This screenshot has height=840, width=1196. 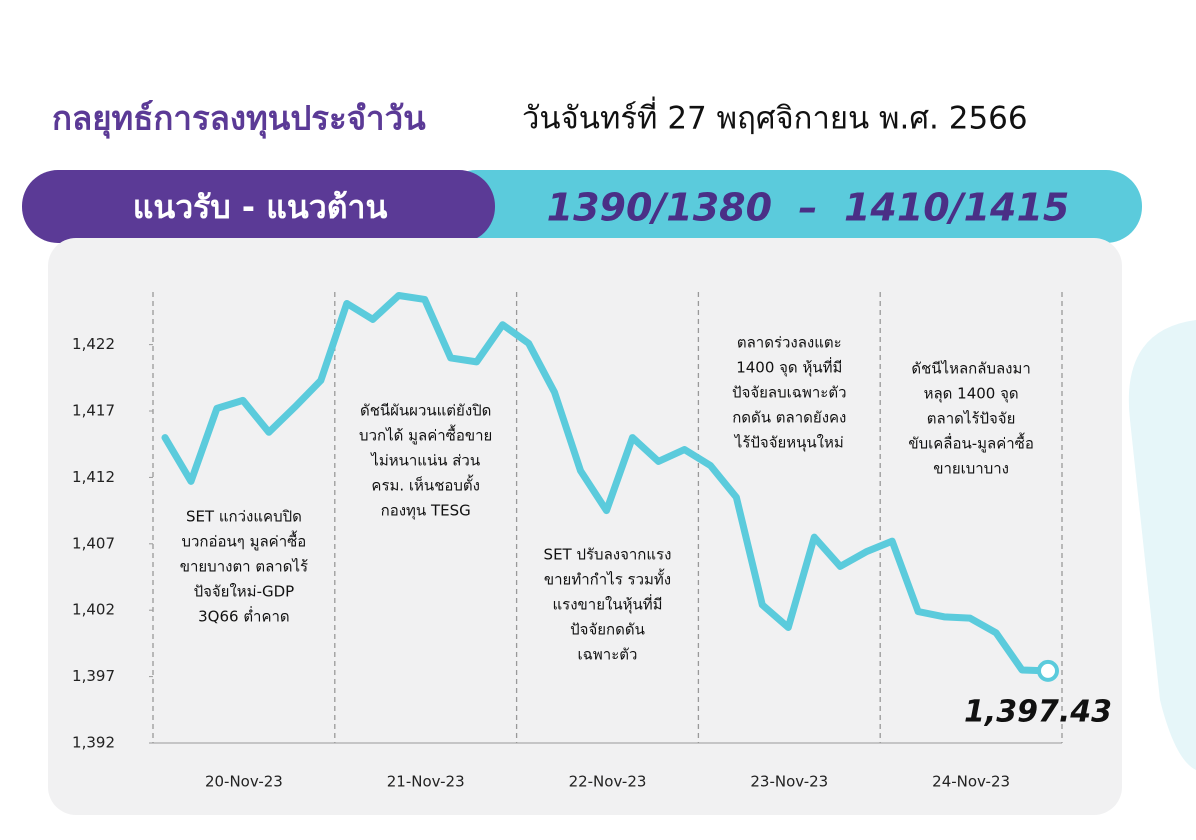 What do you see at coordinates (789, 782) in the screenshot?
I see `x-tick-label: 23-Nov-23` at bounding box center [789, 782].